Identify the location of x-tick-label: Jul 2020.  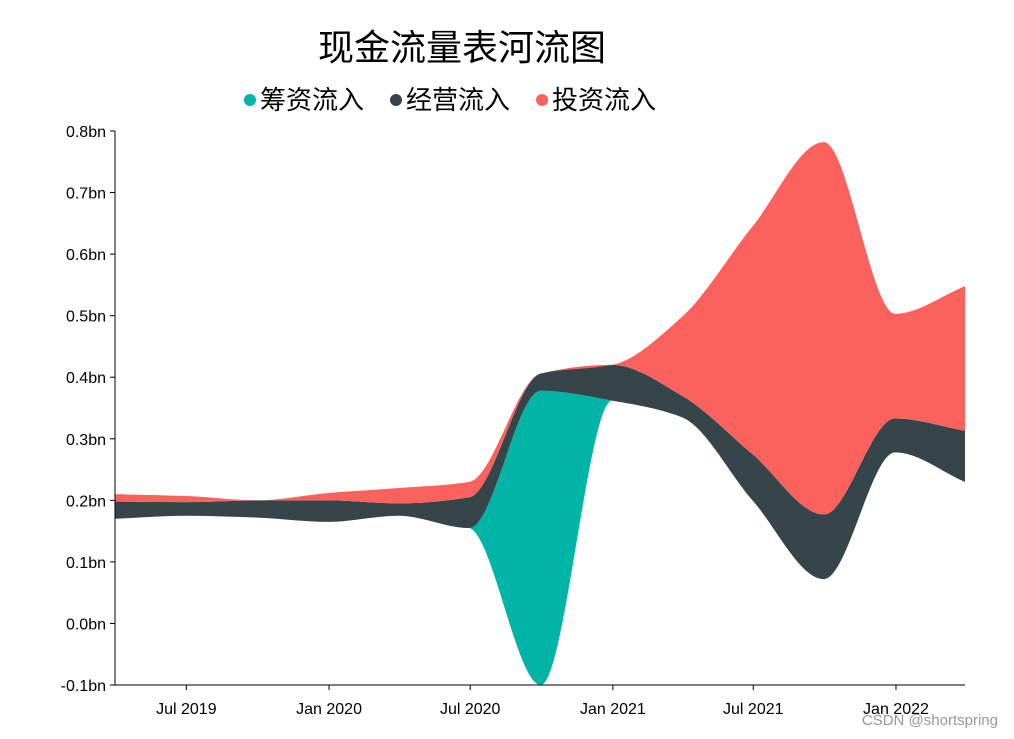
(470, 709).